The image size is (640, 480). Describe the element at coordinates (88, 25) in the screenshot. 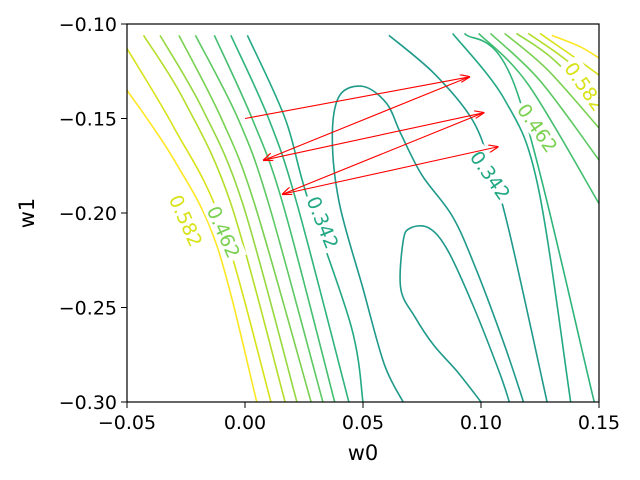

I see `y-tick-label: −0.10` at that location.